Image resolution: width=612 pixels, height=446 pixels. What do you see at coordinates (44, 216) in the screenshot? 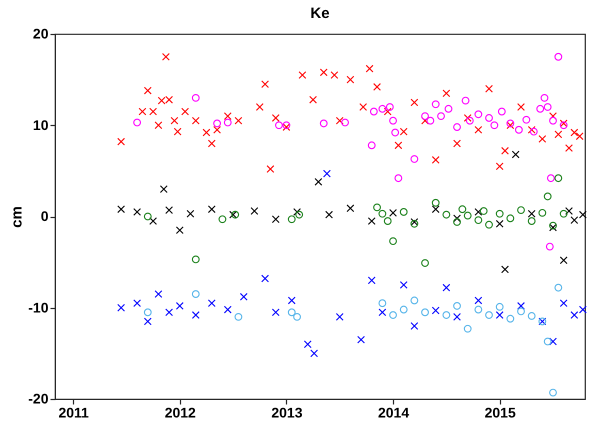
I see `y-tick-label: 0` at bounding box center [44, 216].